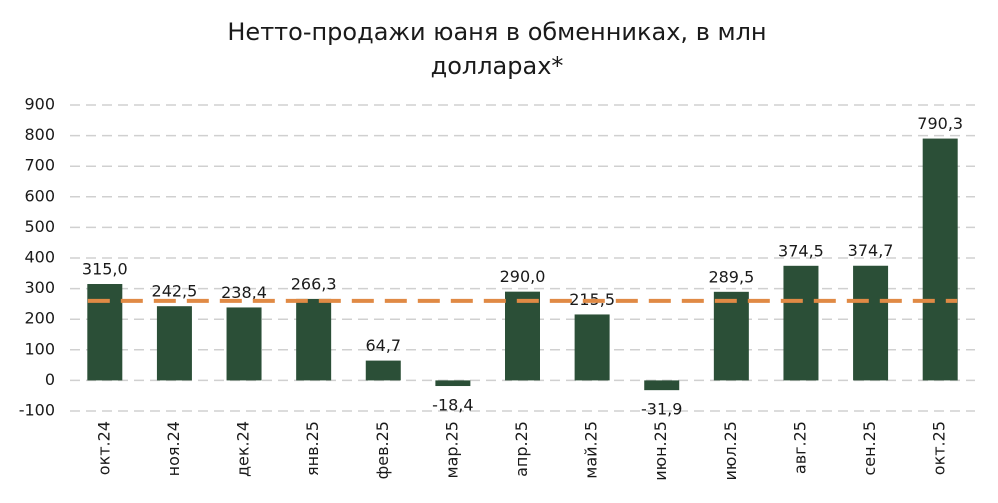  I want to click on x-tick-label: янв.25, so click(312, 448).